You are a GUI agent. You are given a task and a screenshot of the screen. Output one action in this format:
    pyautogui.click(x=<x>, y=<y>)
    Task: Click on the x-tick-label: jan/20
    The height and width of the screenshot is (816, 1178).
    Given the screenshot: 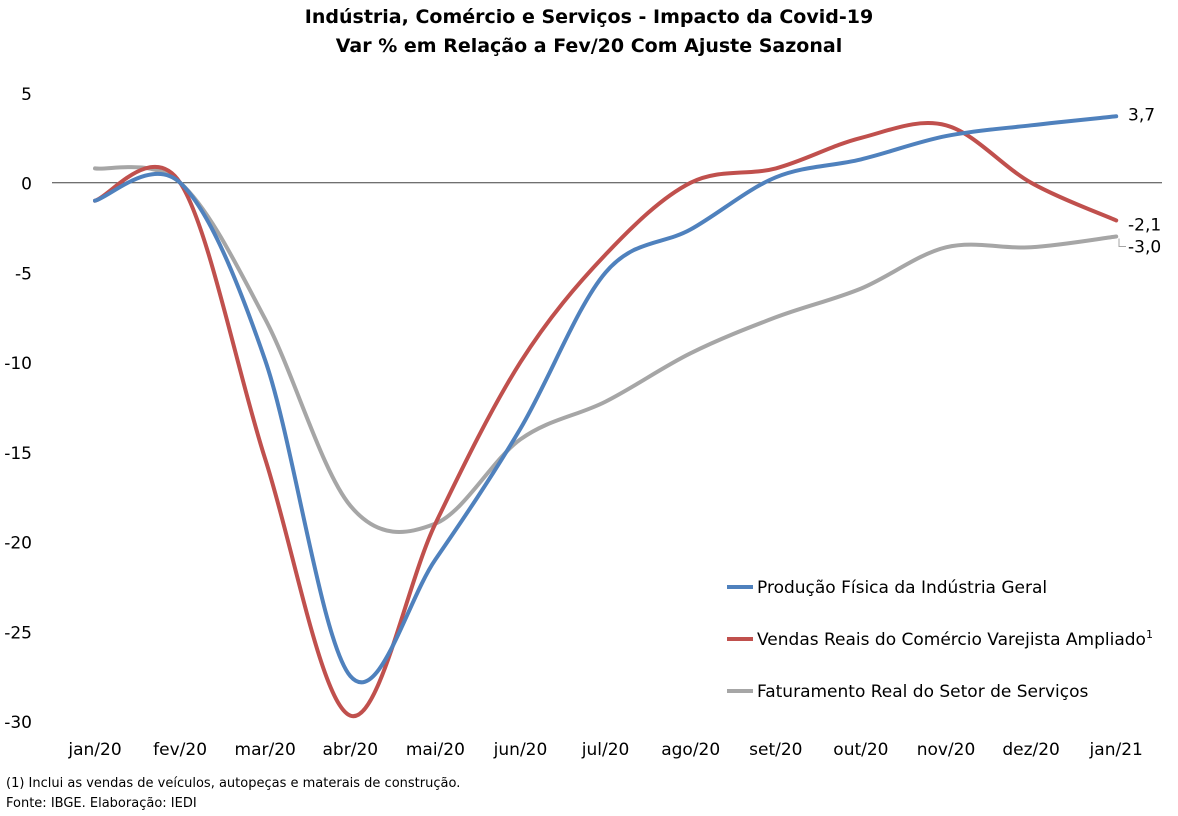 What is the action you would take?
    pyautogui.click(x=94, y=750)
    